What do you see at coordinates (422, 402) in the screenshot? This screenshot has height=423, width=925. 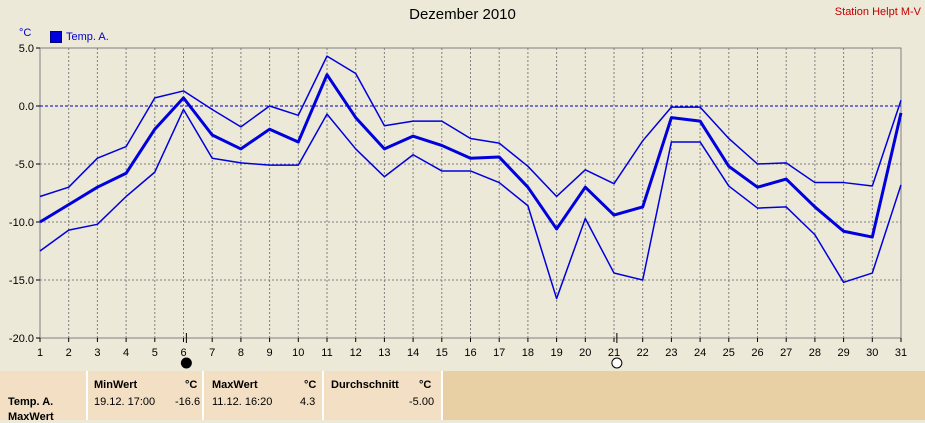 I see `avg-value: -5.00` at bounding box center [422, 402].